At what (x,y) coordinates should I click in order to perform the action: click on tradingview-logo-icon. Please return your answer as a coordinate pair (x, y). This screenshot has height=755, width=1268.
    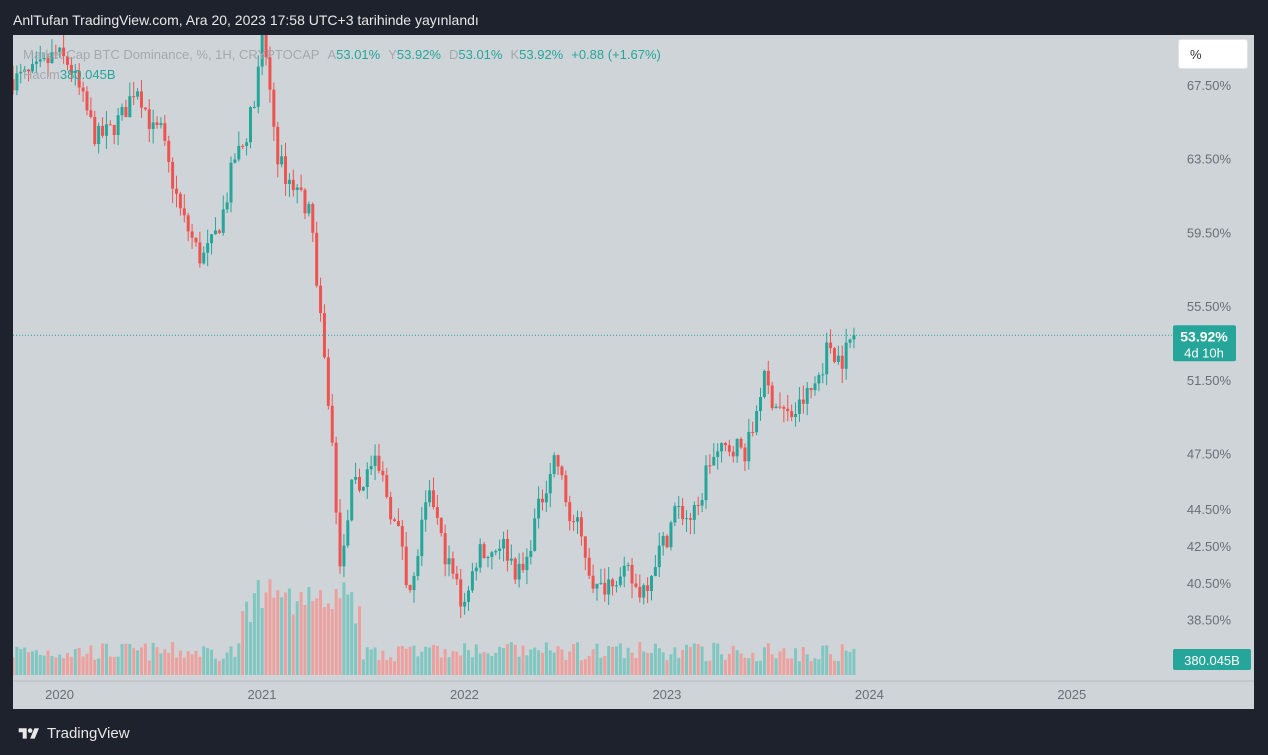
    Looking at the image, I should click on (28, 733).